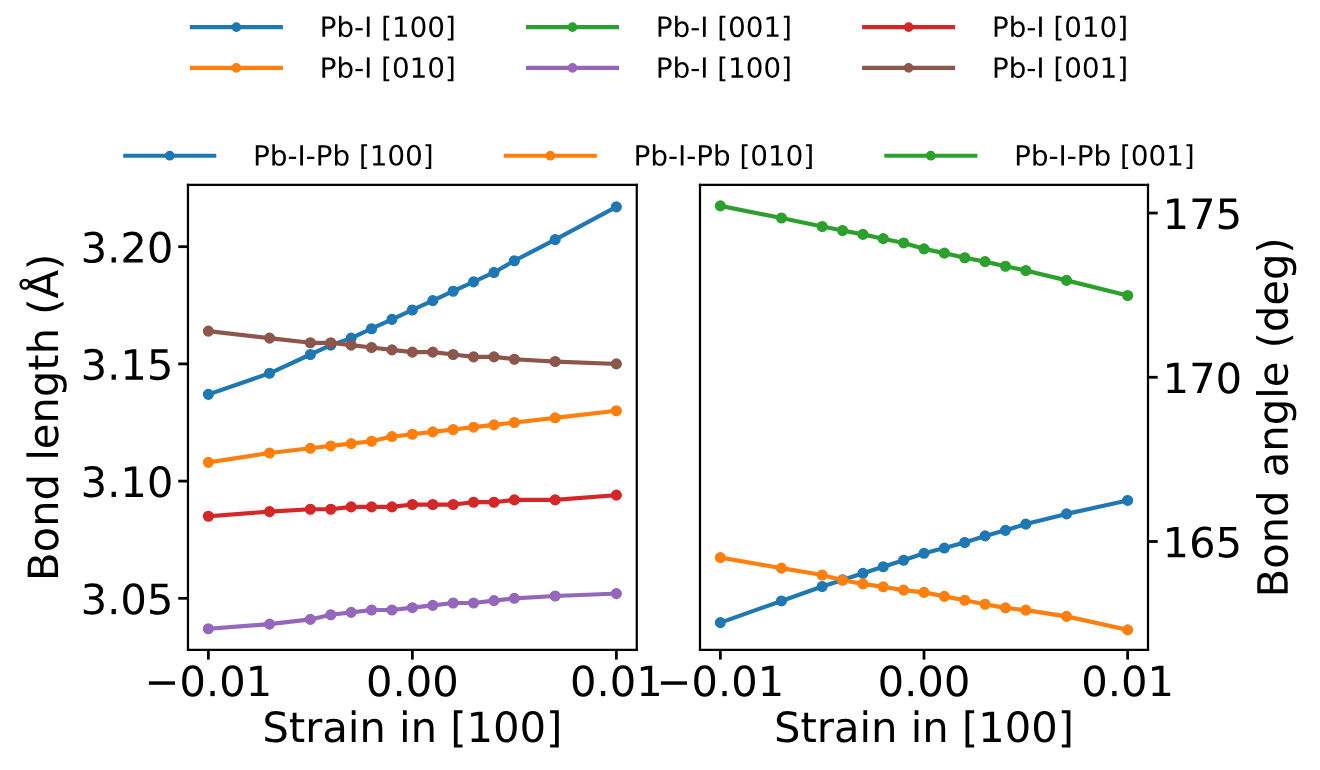 This screenshot has height=770, width=1320. What do you see at coordinates (126, 599) in the screenshot?
I see `y-tick-label: 3.05` at bounding box center [126, 599].